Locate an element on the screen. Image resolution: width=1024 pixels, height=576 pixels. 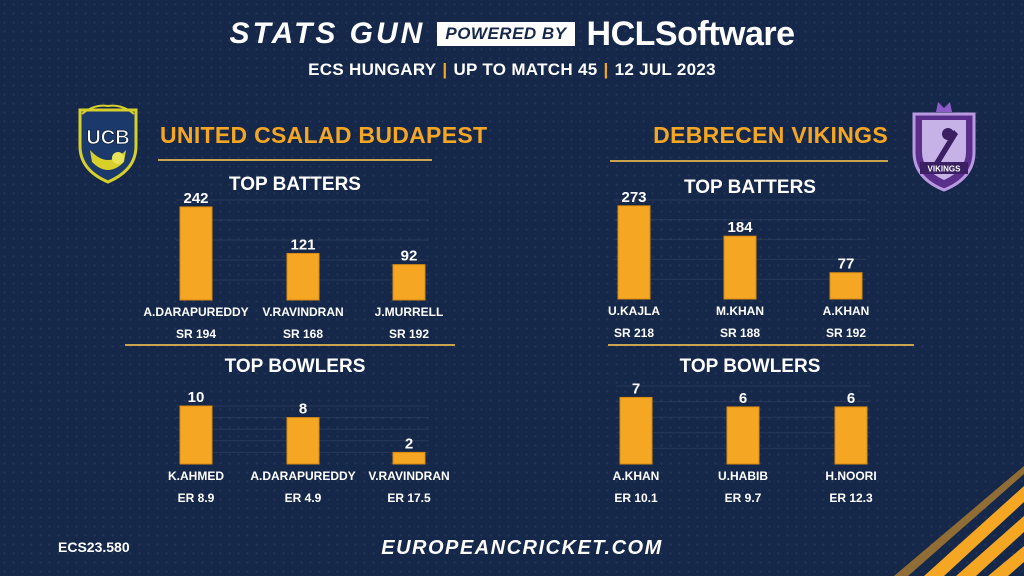
team-rule-left is located at coordinates (295, 160).